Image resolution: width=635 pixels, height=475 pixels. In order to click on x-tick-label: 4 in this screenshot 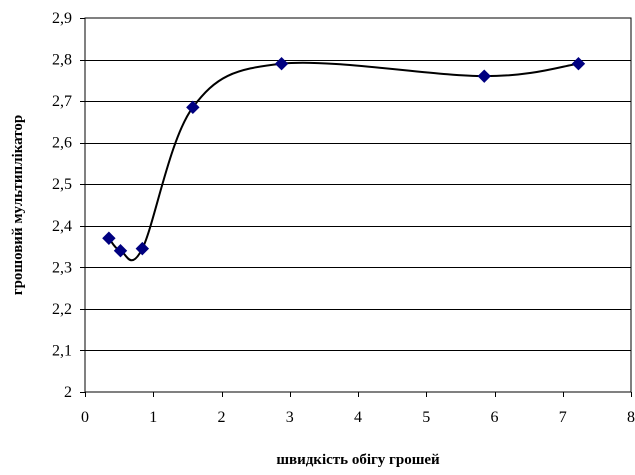, I will do `click(358, 417)`.